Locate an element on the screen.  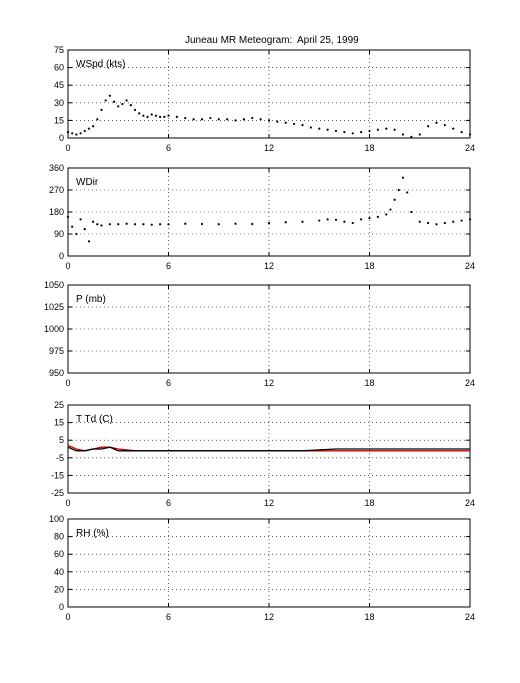
y-tick-label: 975 is located at coordinates (56, 351).